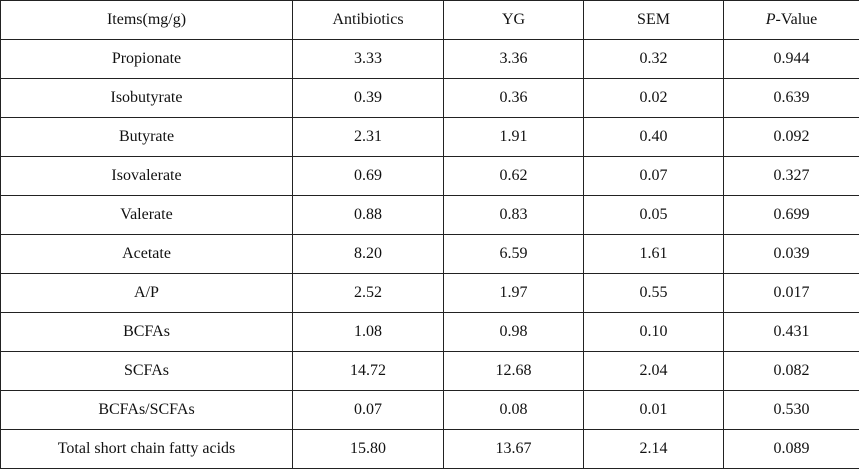  I want to click on table-cell: SCFAs, so click(147, 371).